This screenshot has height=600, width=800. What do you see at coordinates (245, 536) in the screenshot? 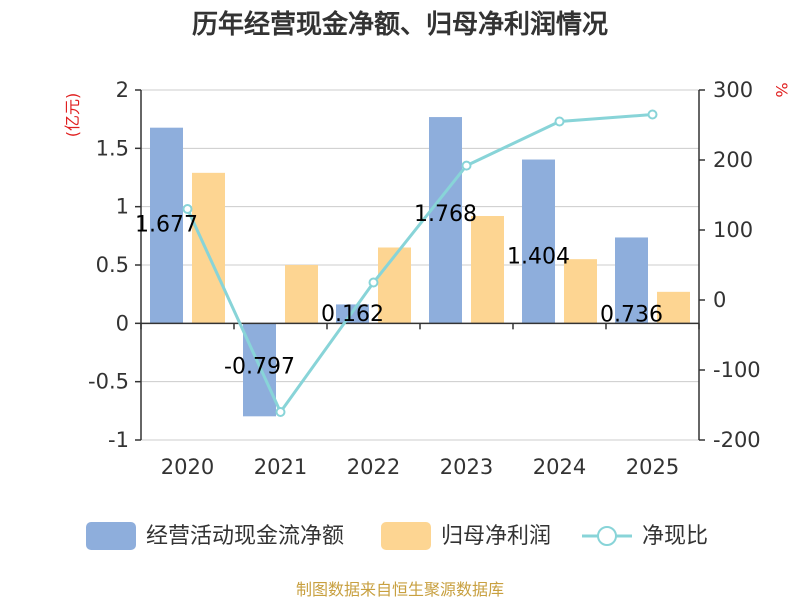
I see `legend-label: 经营活动现金流净额` at bounding box center [245, 536].